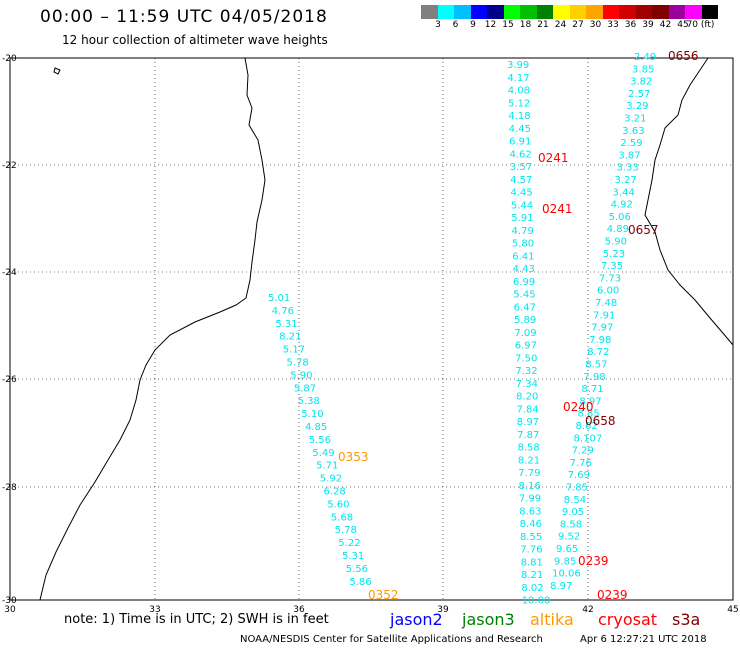  I want to click on legend-label: 21, so click(543, 25).